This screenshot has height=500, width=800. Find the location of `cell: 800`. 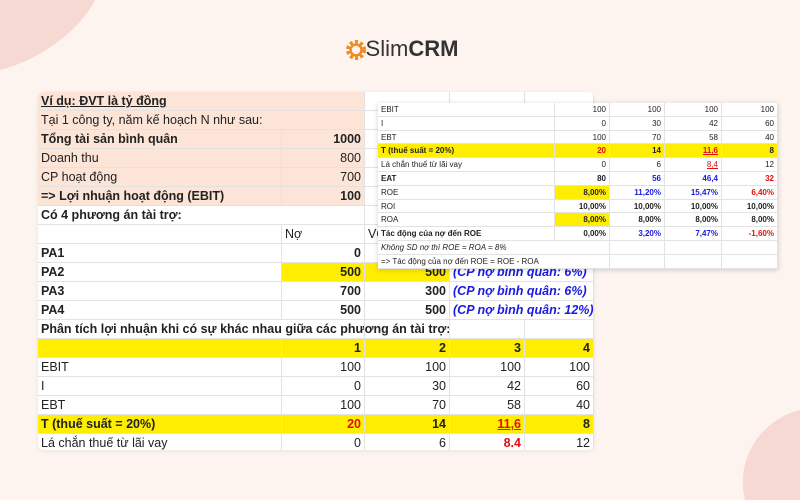

cell: 800 is located at coordinates (323, 158).